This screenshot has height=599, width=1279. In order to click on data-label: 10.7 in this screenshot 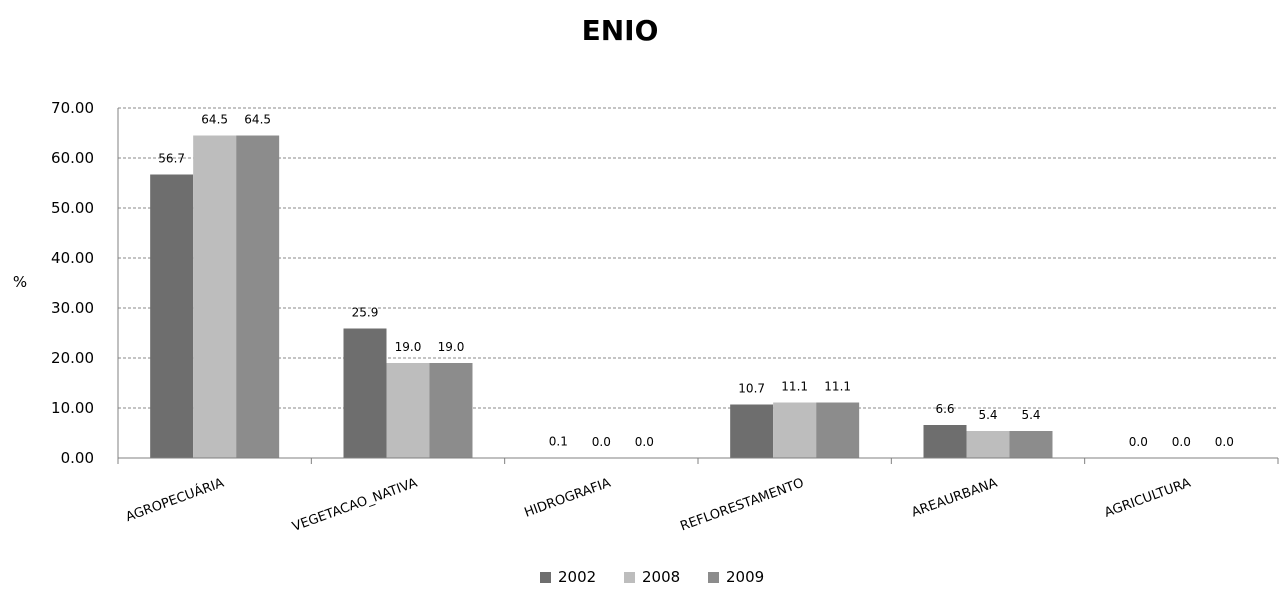, I will do `click(751, 389)`.